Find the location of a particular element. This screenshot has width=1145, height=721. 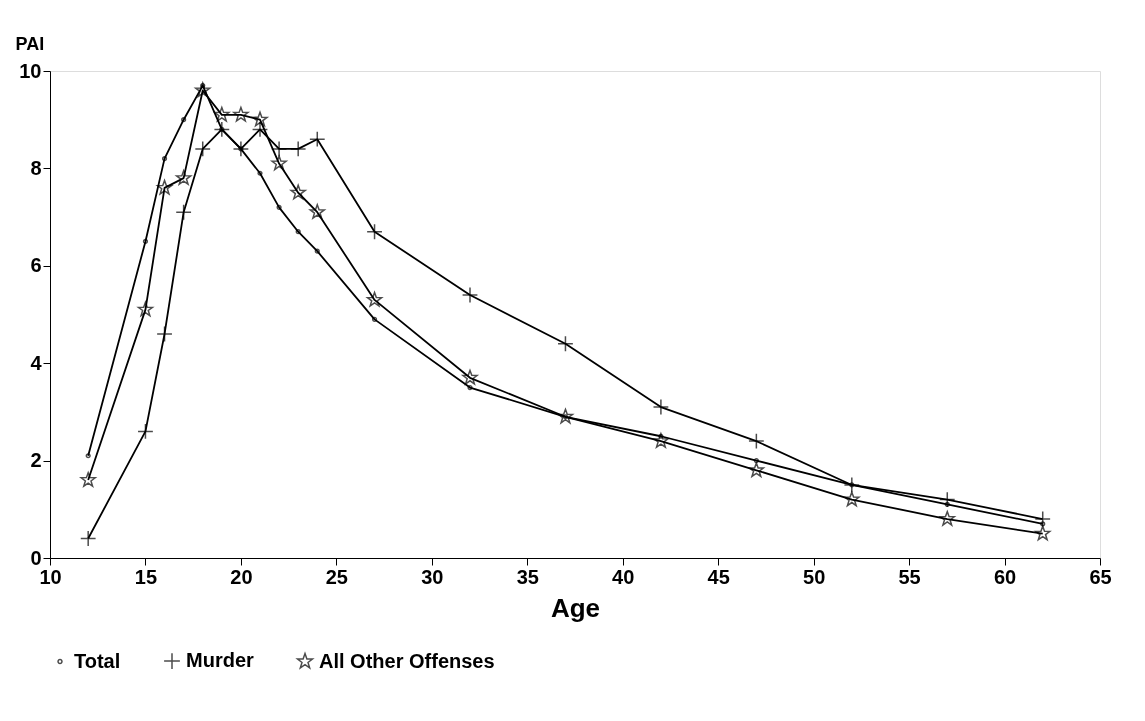

x-axis-title: Age is located at coordinates (575, 607).